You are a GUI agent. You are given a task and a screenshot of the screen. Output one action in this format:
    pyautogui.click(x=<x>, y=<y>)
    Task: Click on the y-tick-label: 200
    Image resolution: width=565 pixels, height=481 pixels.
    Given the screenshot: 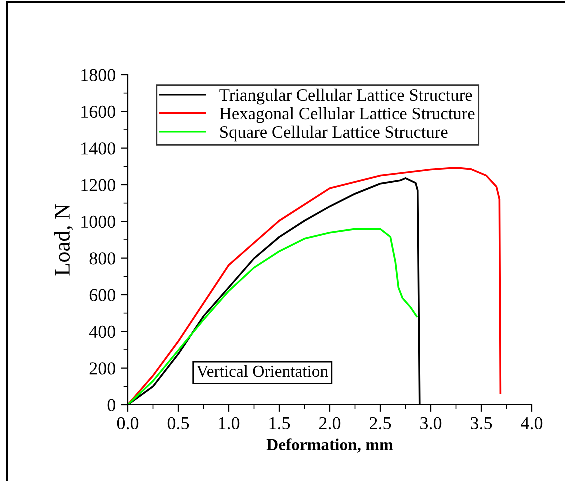 What is the action you would take?
    pyautogui.click(x=103, y=368)
    